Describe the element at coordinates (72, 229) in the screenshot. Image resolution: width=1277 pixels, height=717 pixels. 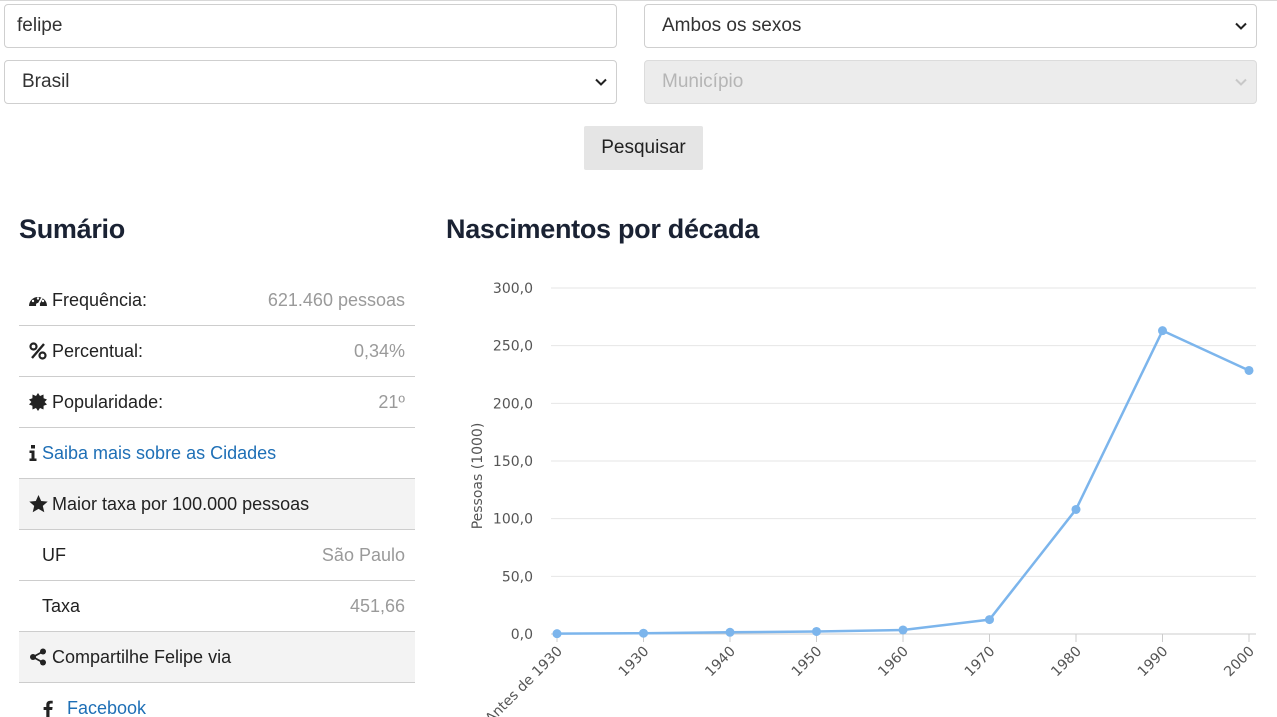
I see `summary-title: Sumário` at that location.